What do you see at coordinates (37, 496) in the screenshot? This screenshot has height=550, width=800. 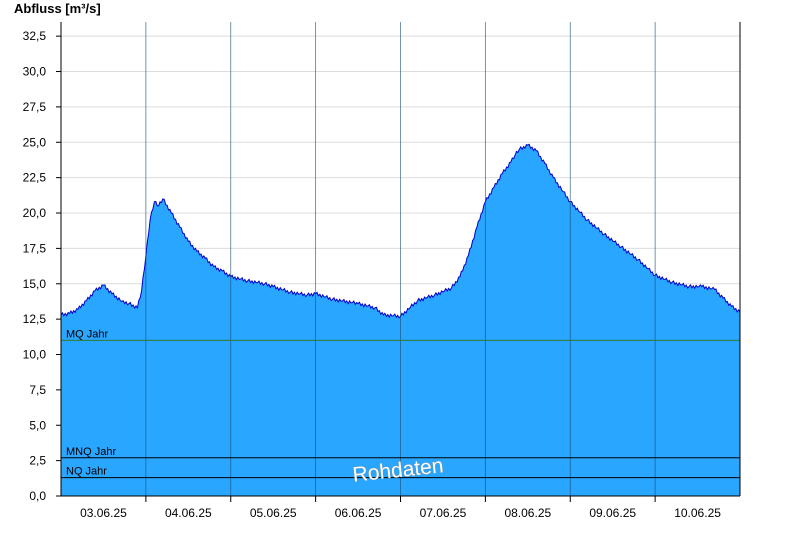 I see `y-tick-label: 0,0` at bounding box center [37, 496].